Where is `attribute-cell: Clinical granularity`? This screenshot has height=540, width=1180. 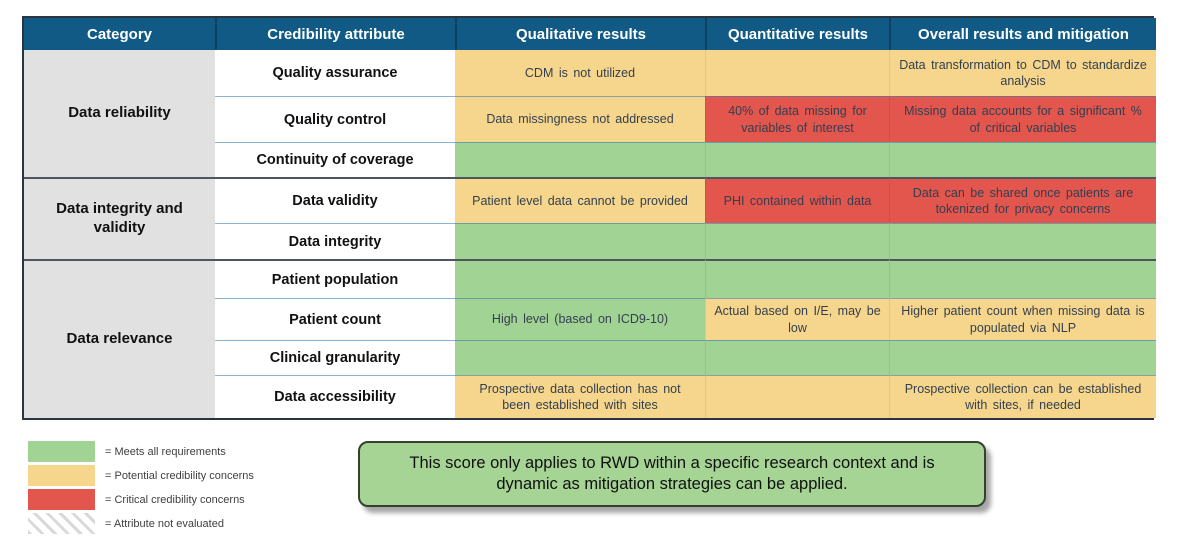
attribute-cell: Clinical granularity is located at coordinates (335, 357).